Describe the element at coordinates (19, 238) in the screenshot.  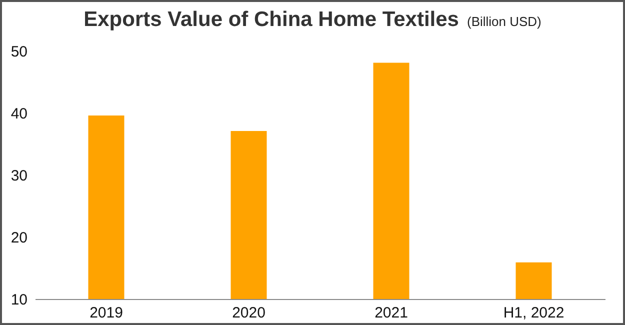
I see `y-tick-label: 20` at that location.